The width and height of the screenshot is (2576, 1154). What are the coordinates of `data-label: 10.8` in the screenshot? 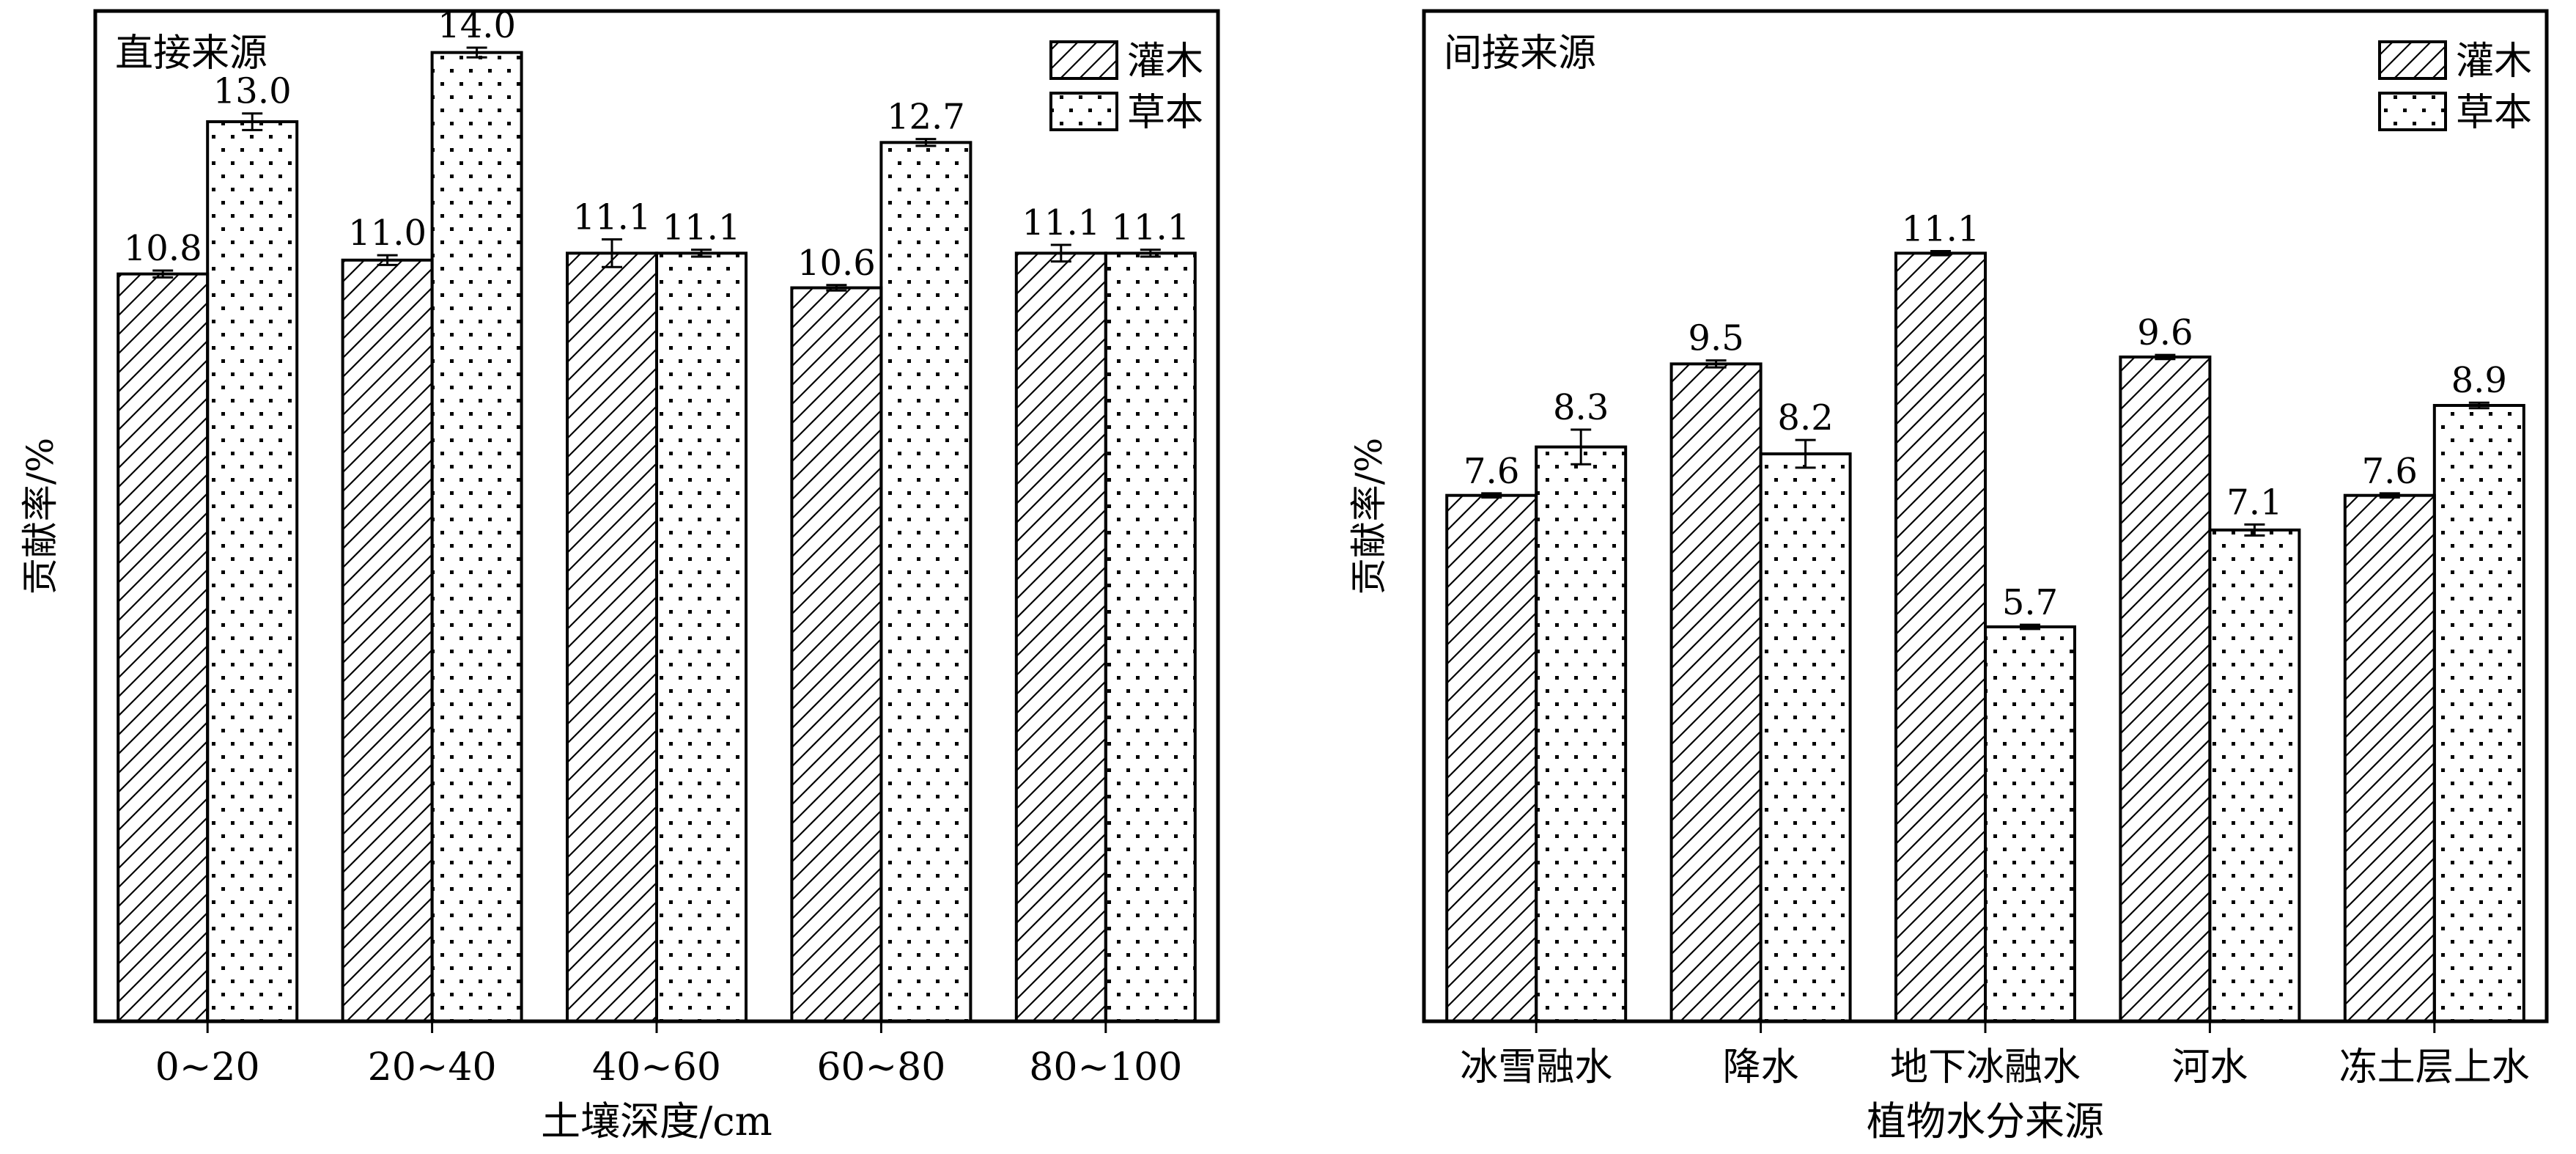 It's located at (163, 248).